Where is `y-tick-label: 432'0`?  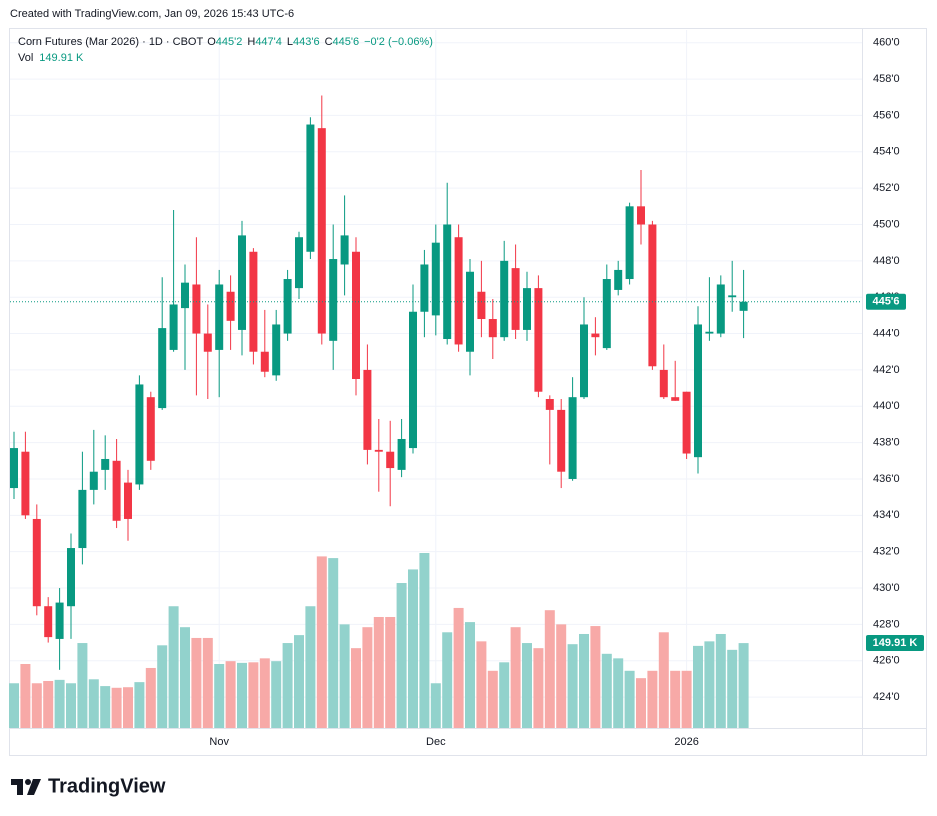
y-tick-label: 432'0 is located at coordinates (886, 552).